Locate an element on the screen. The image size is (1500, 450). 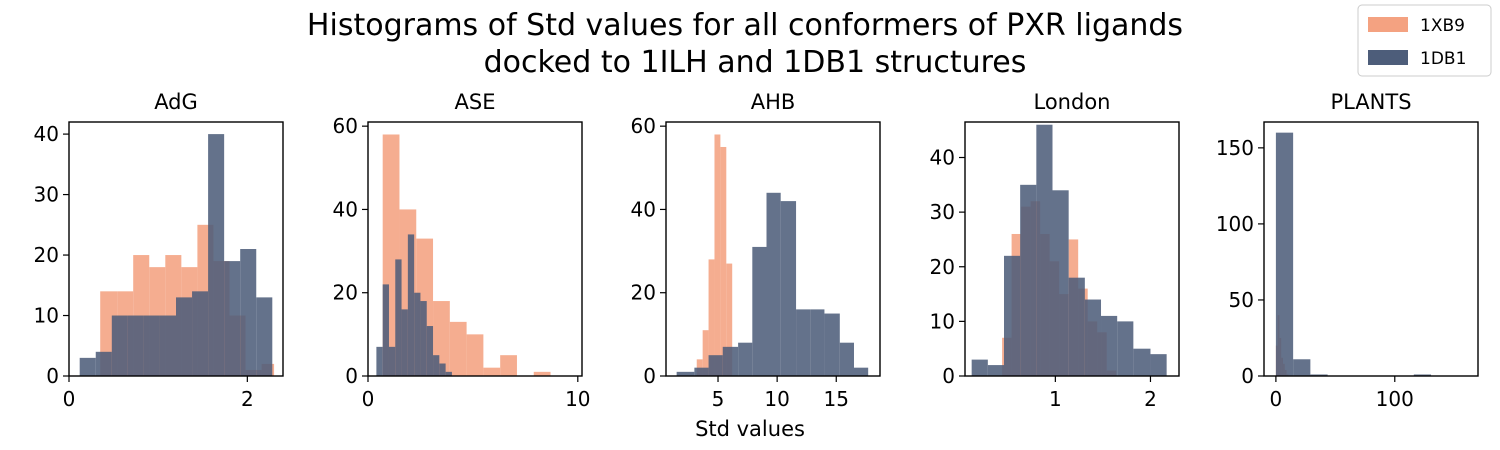
bars-plants is located at coordinates (1353, 254).